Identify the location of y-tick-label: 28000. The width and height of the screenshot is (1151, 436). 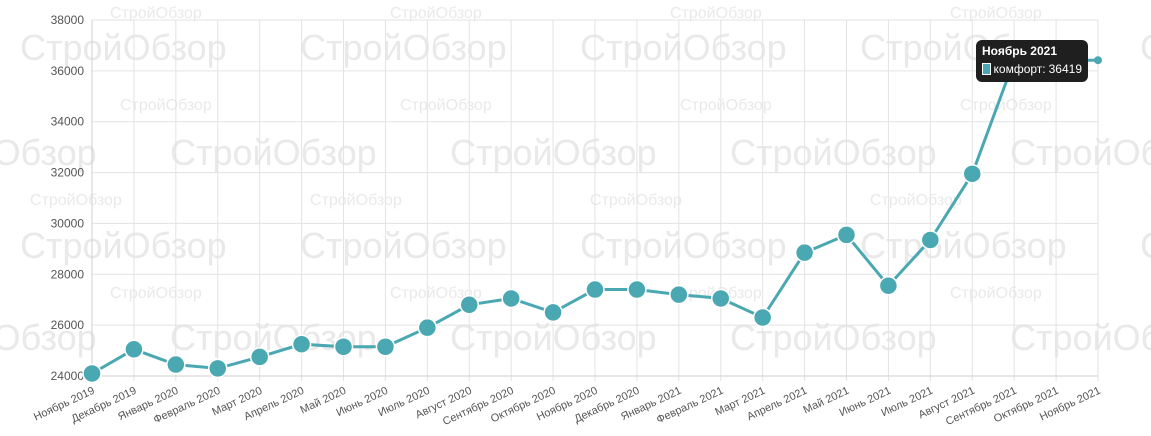
(68, 274).